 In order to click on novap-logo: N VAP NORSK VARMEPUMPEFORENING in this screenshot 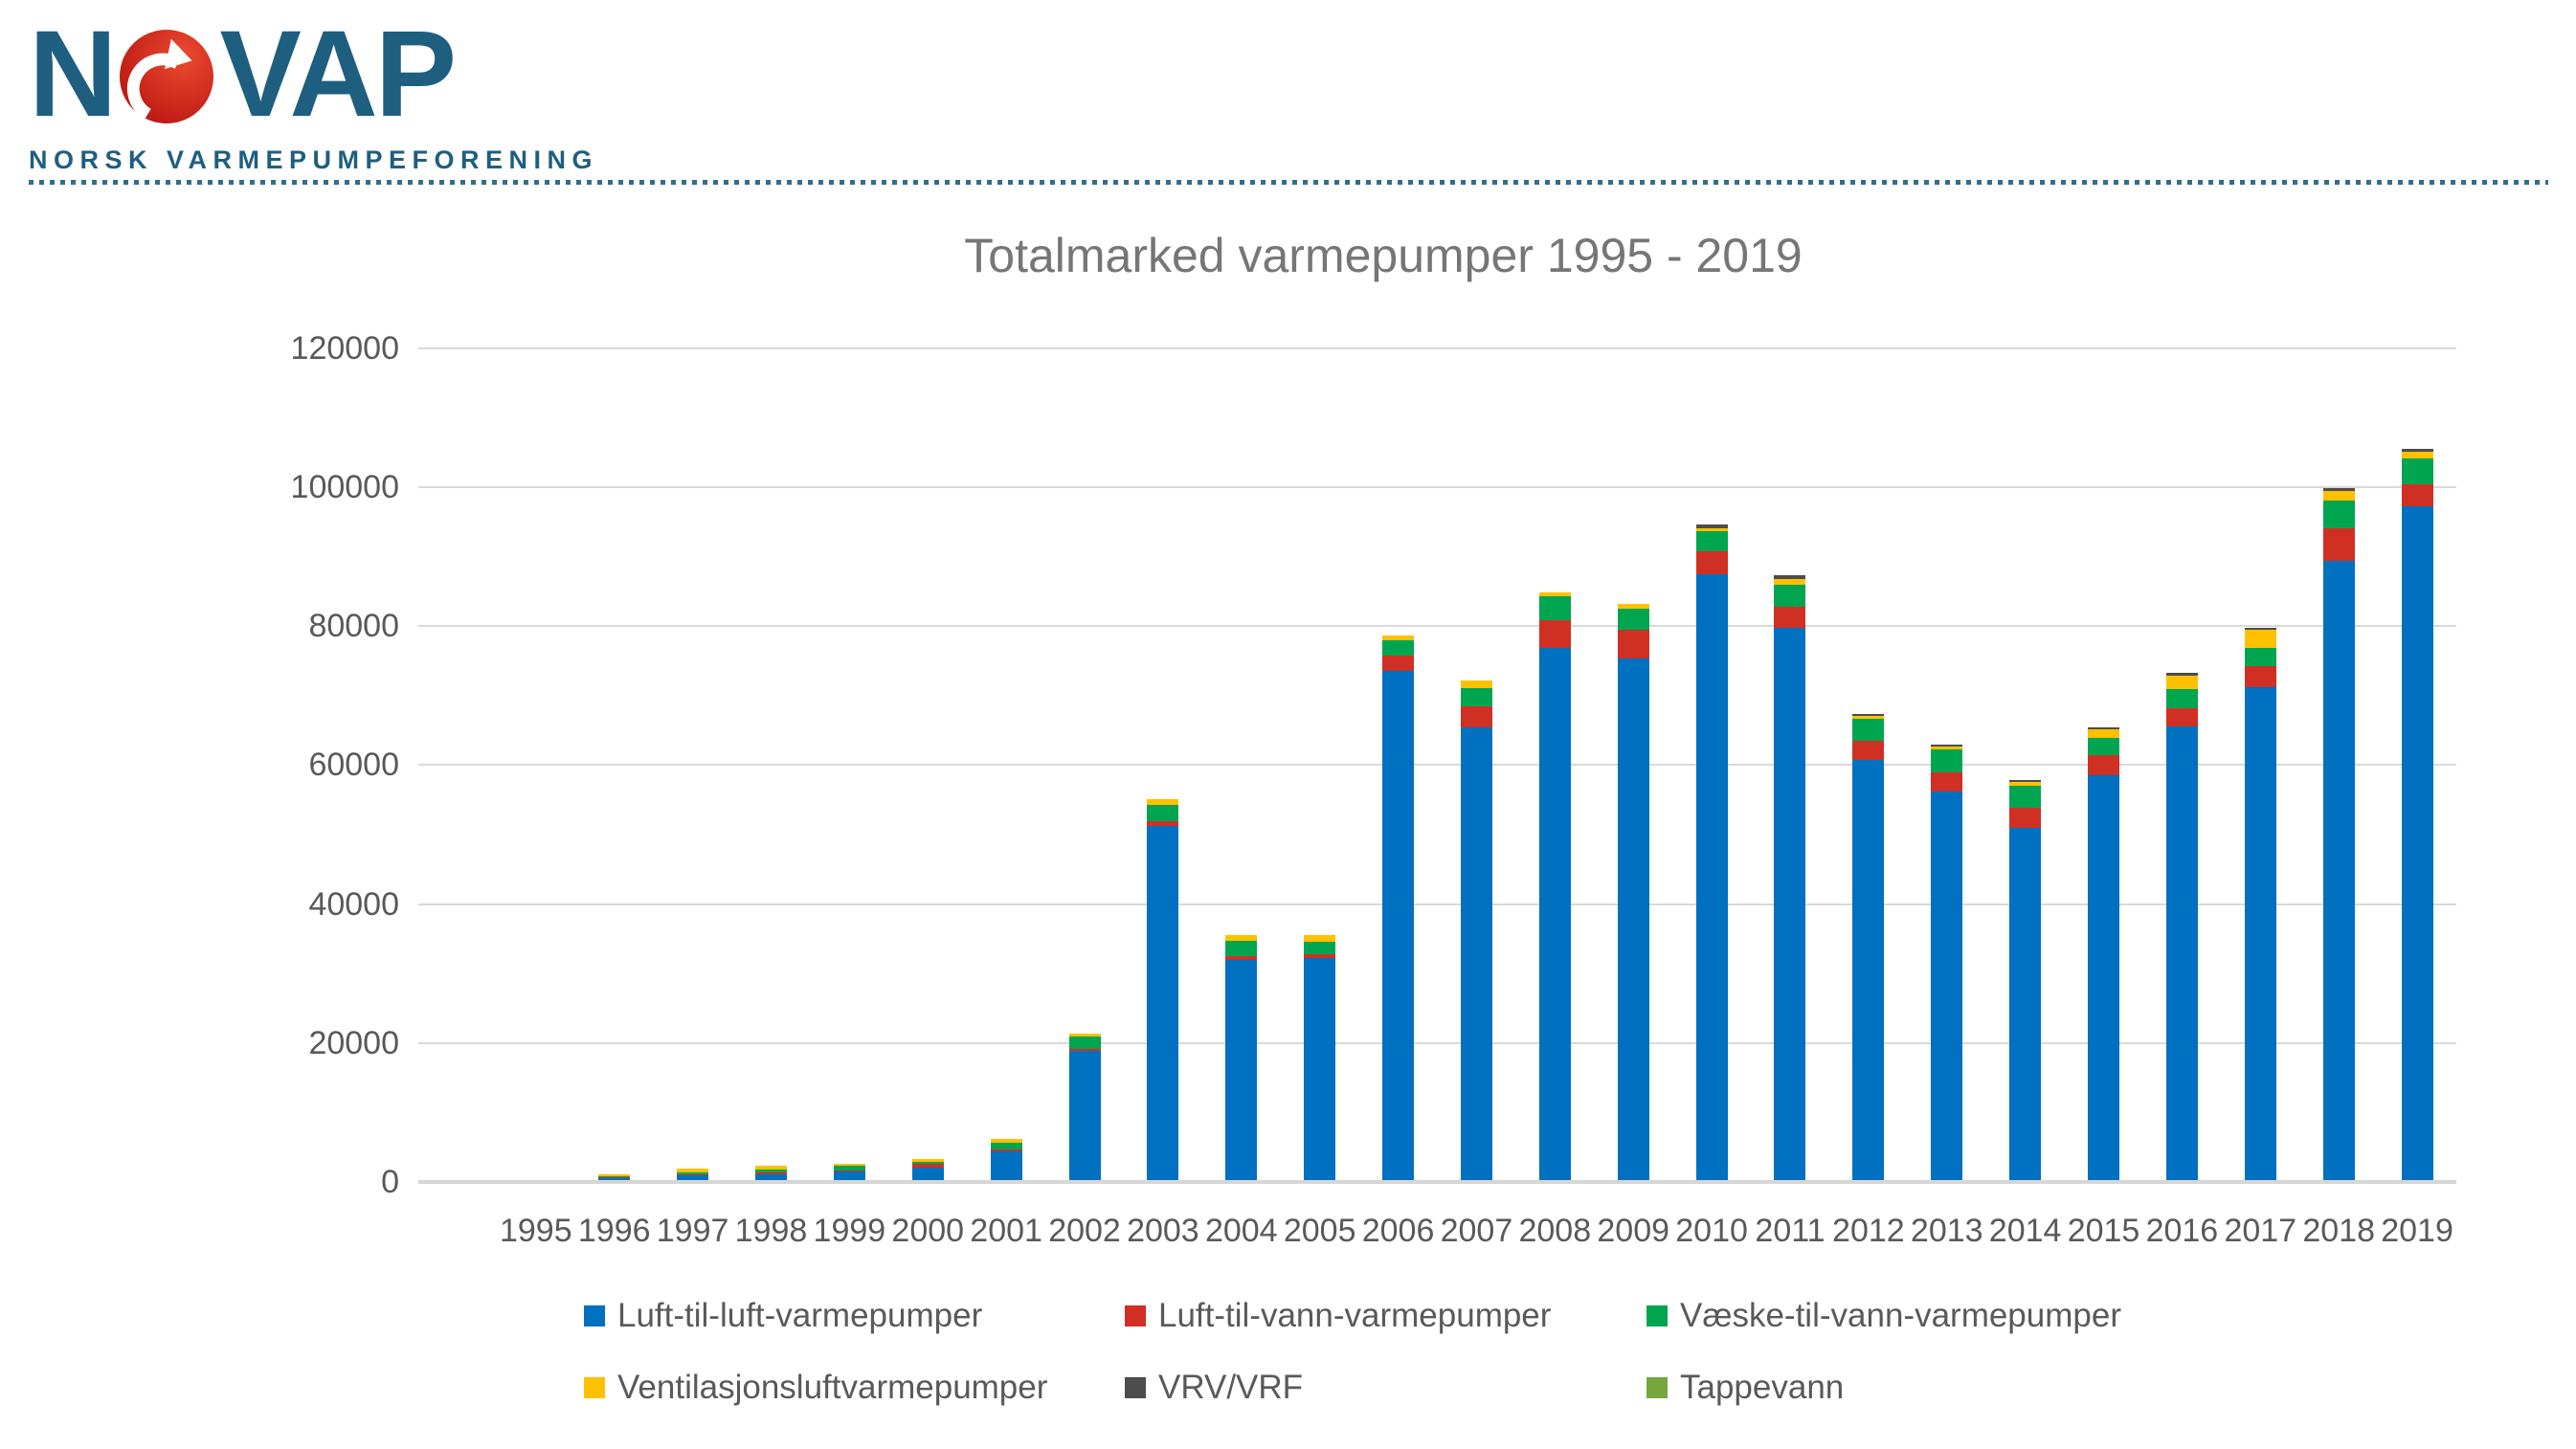, I will do `click(313, 94)`.